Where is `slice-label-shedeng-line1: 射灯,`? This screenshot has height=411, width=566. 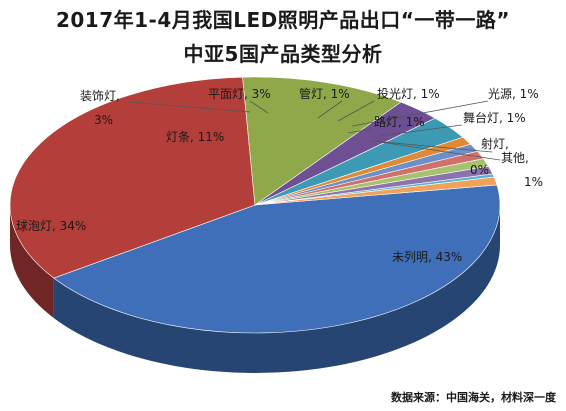 slice-label-shedeng-line1: 射灯, is located at coordinates (495, 143).